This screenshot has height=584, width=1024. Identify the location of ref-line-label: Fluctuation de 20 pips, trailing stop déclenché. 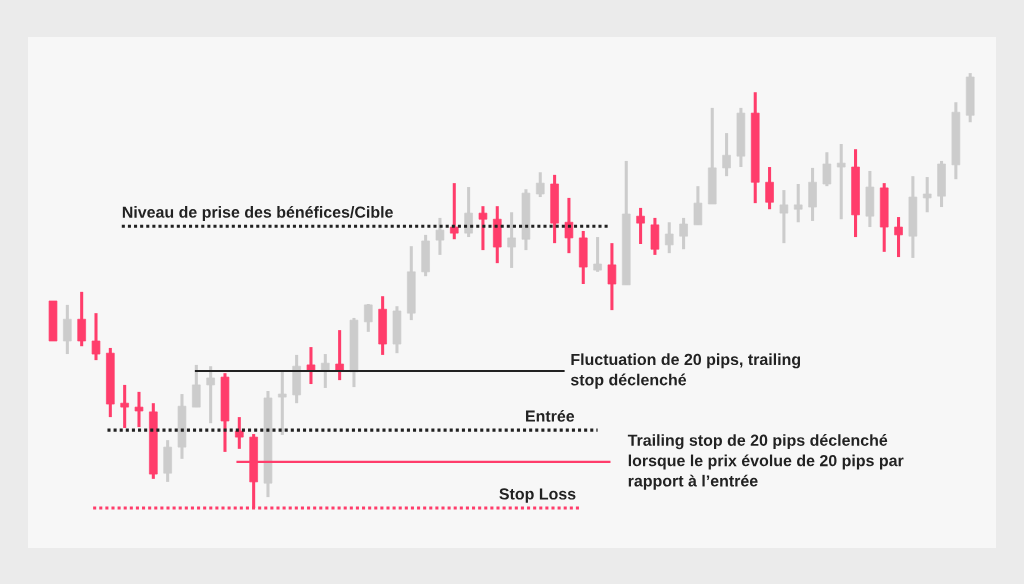
(685, 371).